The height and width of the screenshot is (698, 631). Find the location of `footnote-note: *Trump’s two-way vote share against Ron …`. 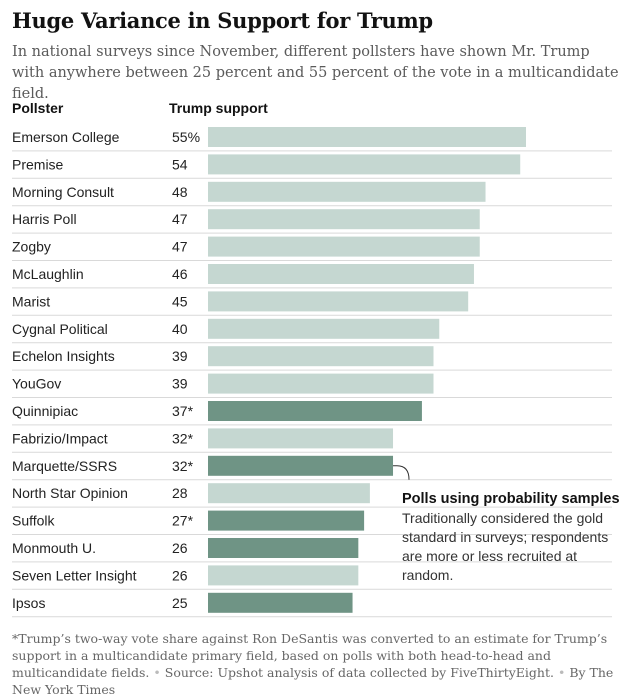

footnote-note: *Trump’s two-way vote share against Ron … is located at coordinates (310, 655).